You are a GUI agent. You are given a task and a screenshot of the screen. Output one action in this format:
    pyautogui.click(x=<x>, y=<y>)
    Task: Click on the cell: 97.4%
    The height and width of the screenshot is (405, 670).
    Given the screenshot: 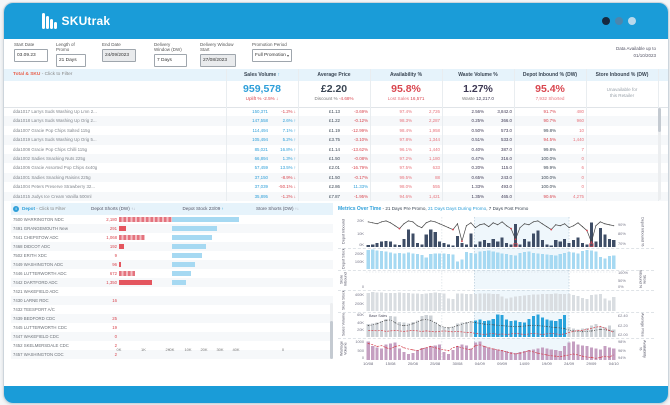 What is the action you would take?
    pyautogui.click(x=405, y=111)
    